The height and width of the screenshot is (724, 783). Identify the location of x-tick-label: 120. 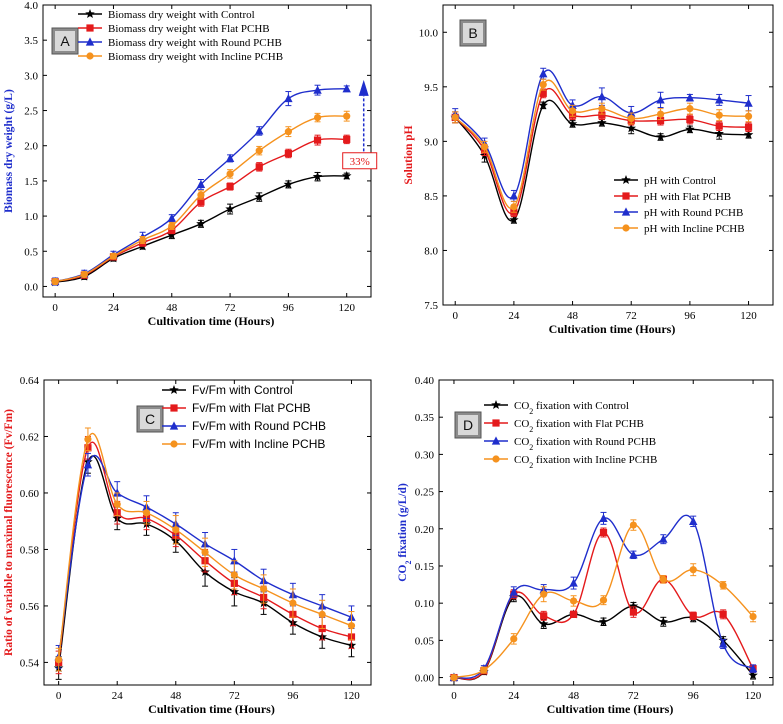
(748, 316).